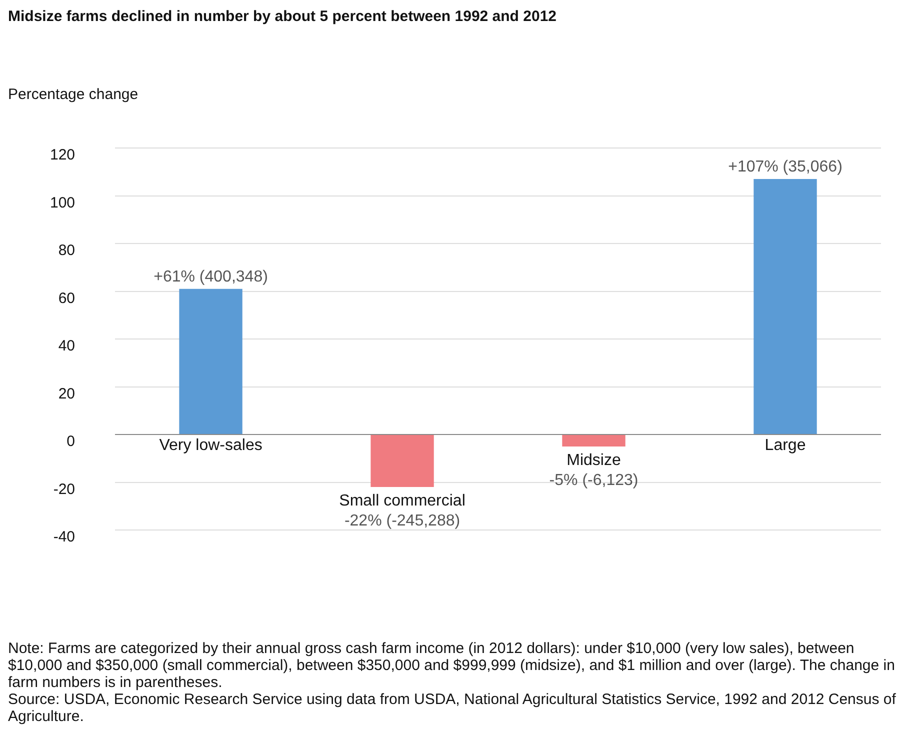 The image size is (911, 752). I want to click on y-tick-label: 80, so click(67, 251).